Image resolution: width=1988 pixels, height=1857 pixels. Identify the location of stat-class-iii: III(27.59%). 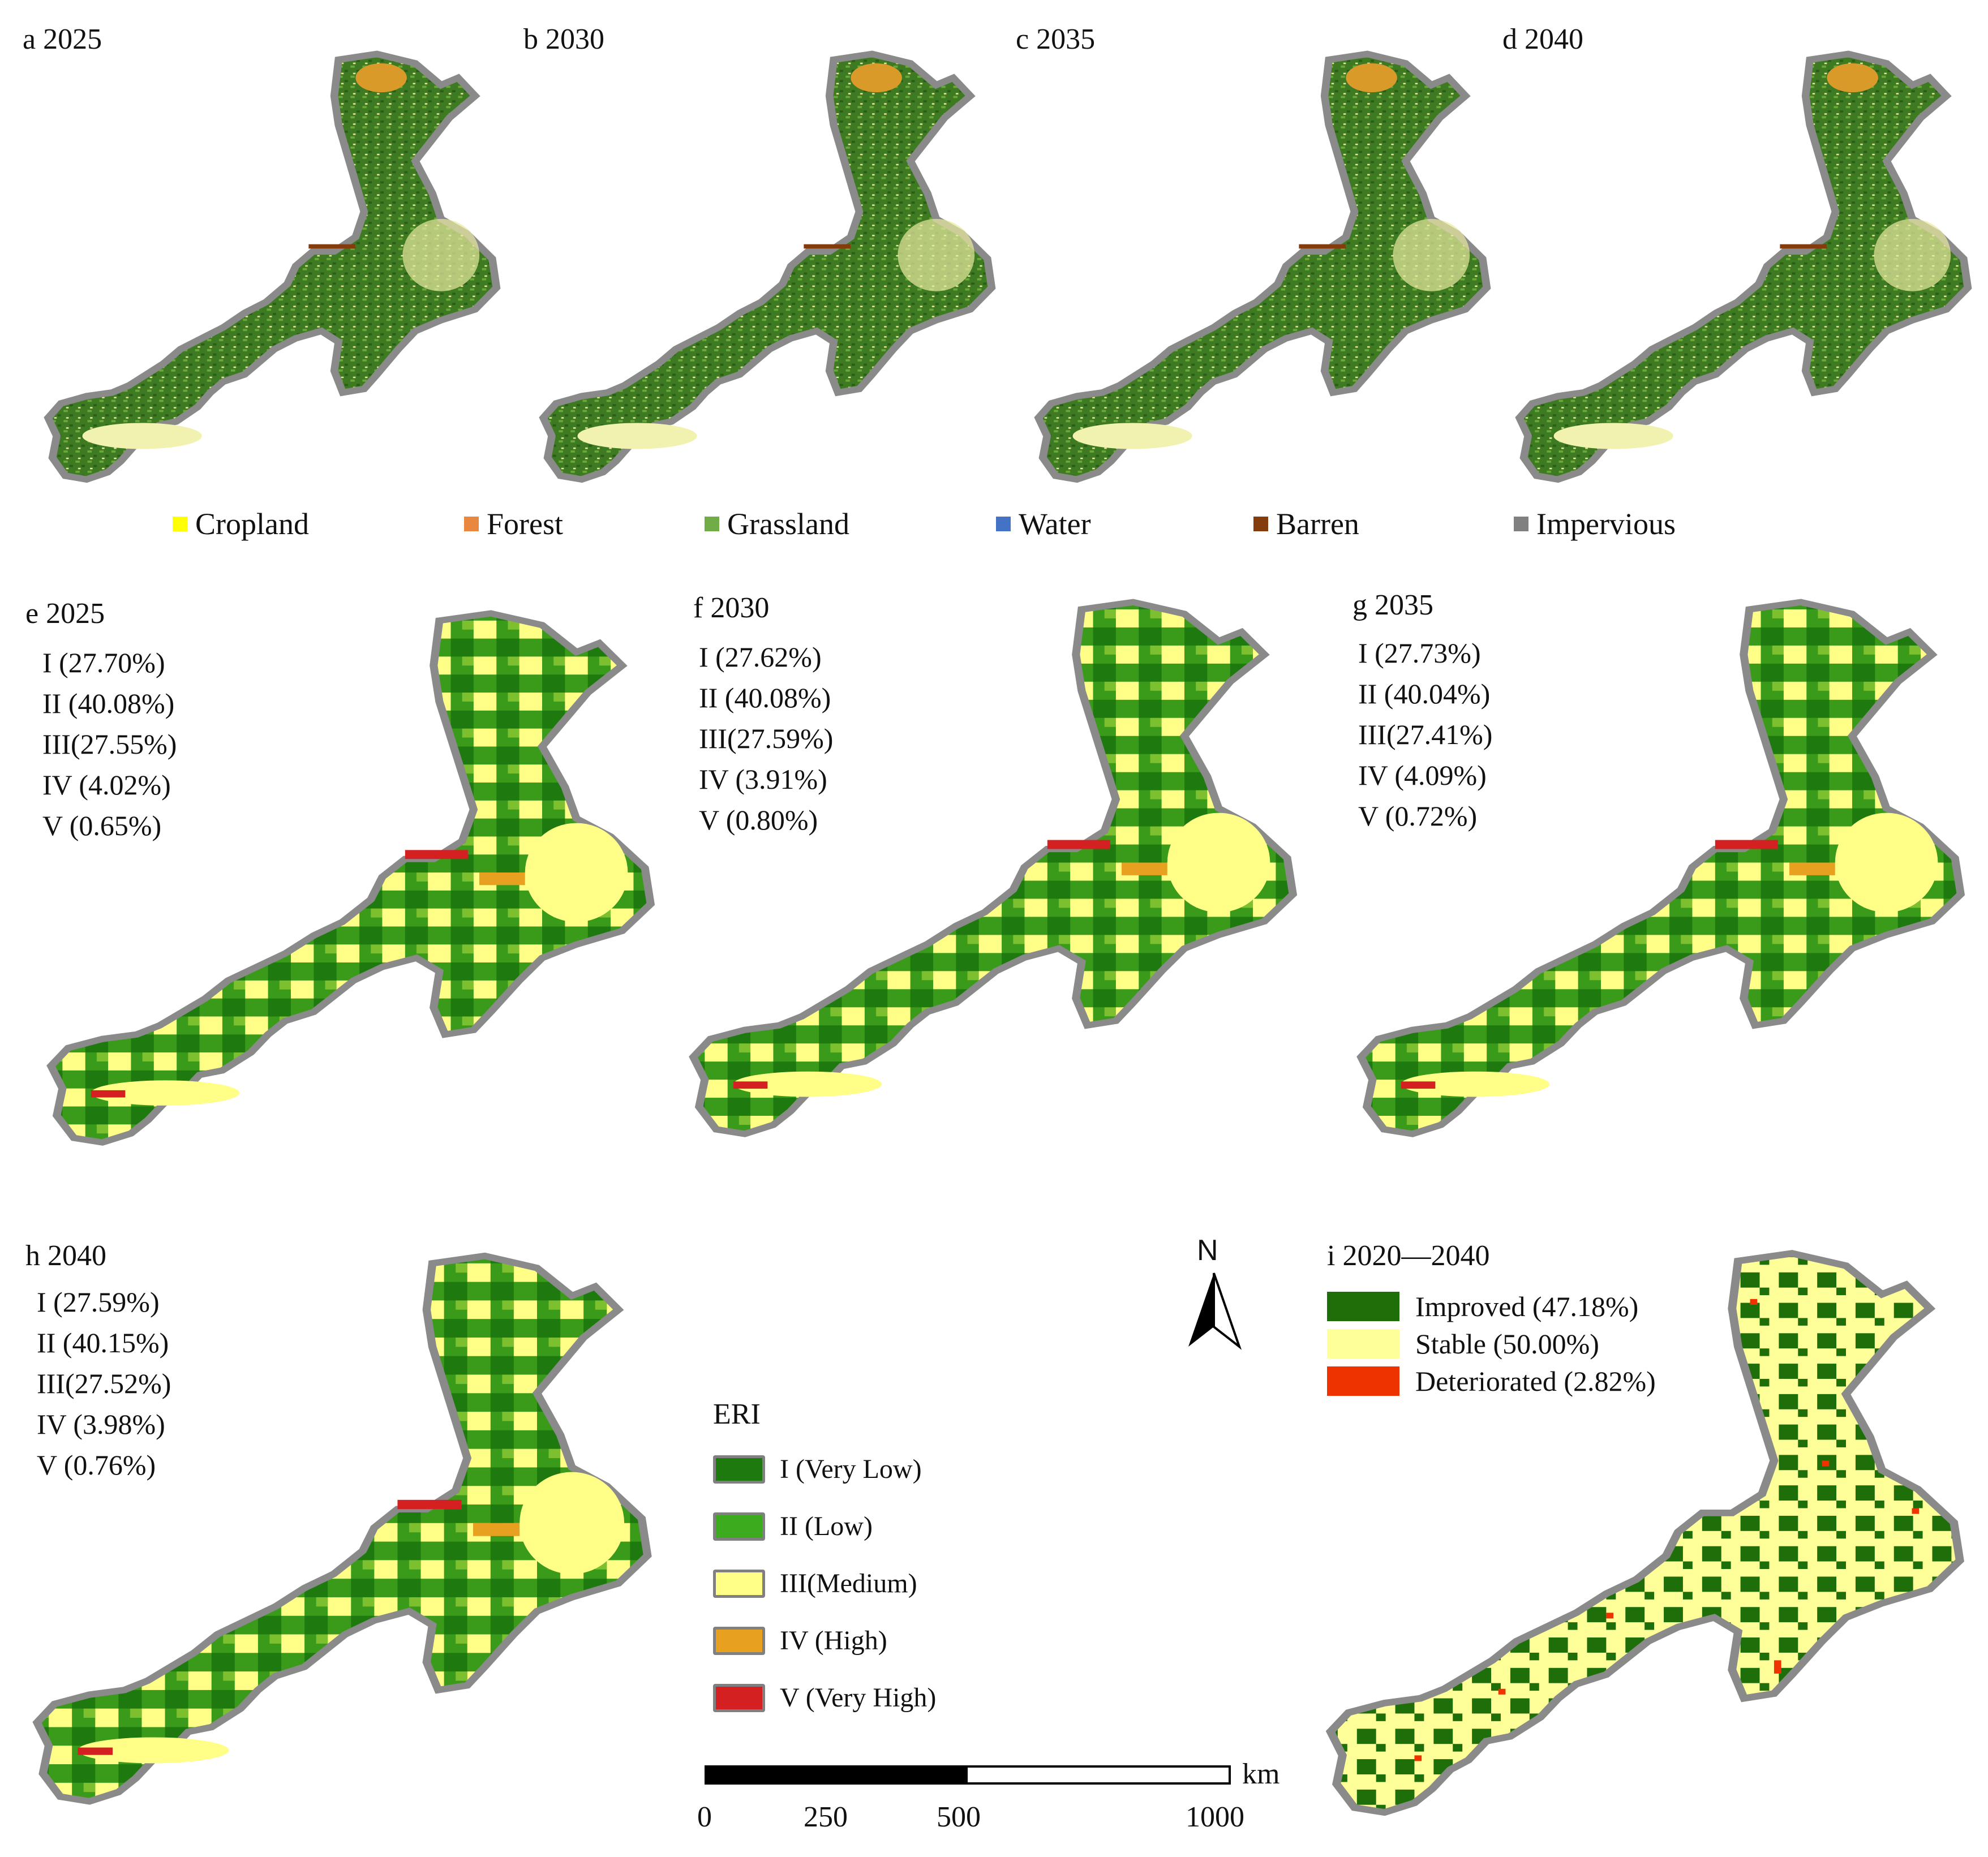
(766, 738).